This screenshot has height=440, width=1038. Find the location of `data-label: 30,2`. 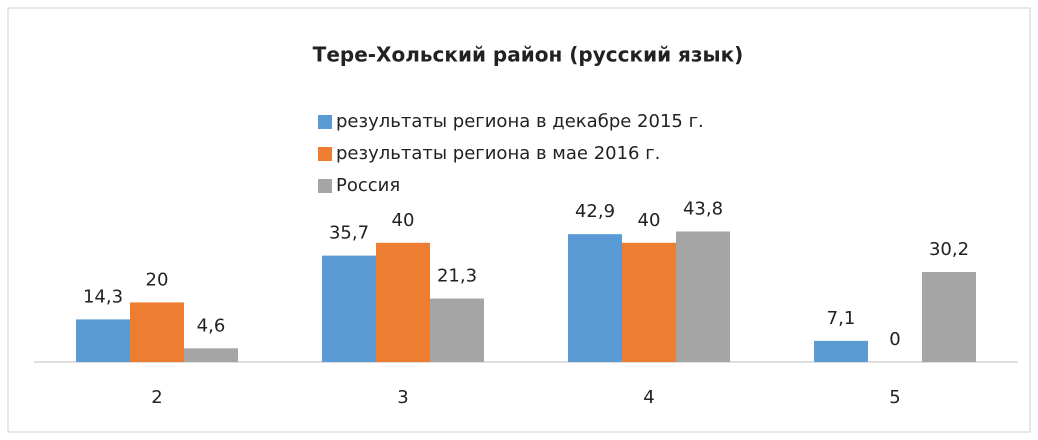

data-label: 30,2 is located at coordinates (949, 249).